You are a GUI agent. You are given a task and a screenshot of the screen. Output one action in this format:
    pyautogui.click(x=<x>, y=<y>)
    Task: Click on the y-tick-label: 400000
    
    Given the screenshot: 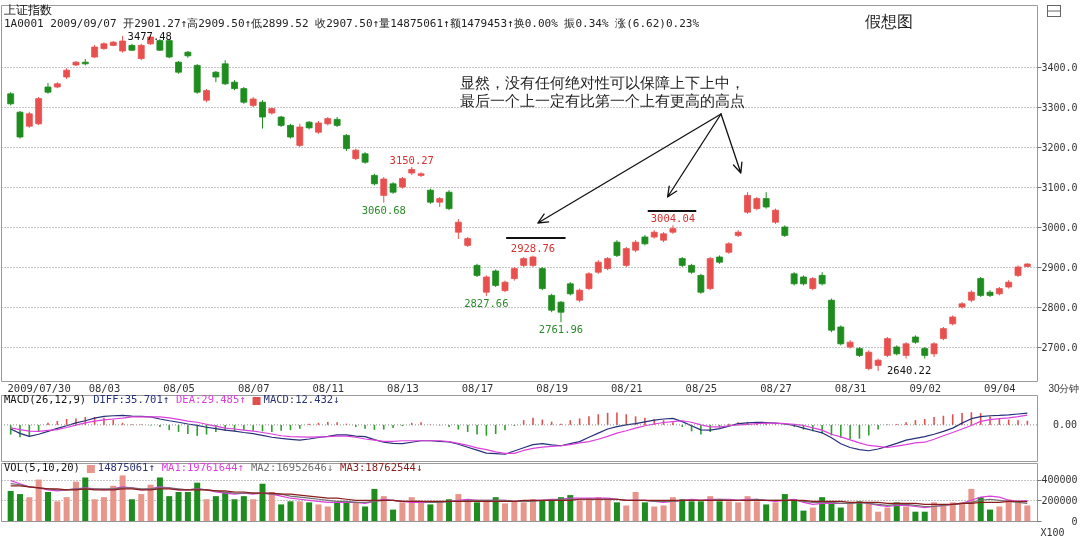 What is the action you would take?
    pyautogui.click(x=1059, y=480)
    